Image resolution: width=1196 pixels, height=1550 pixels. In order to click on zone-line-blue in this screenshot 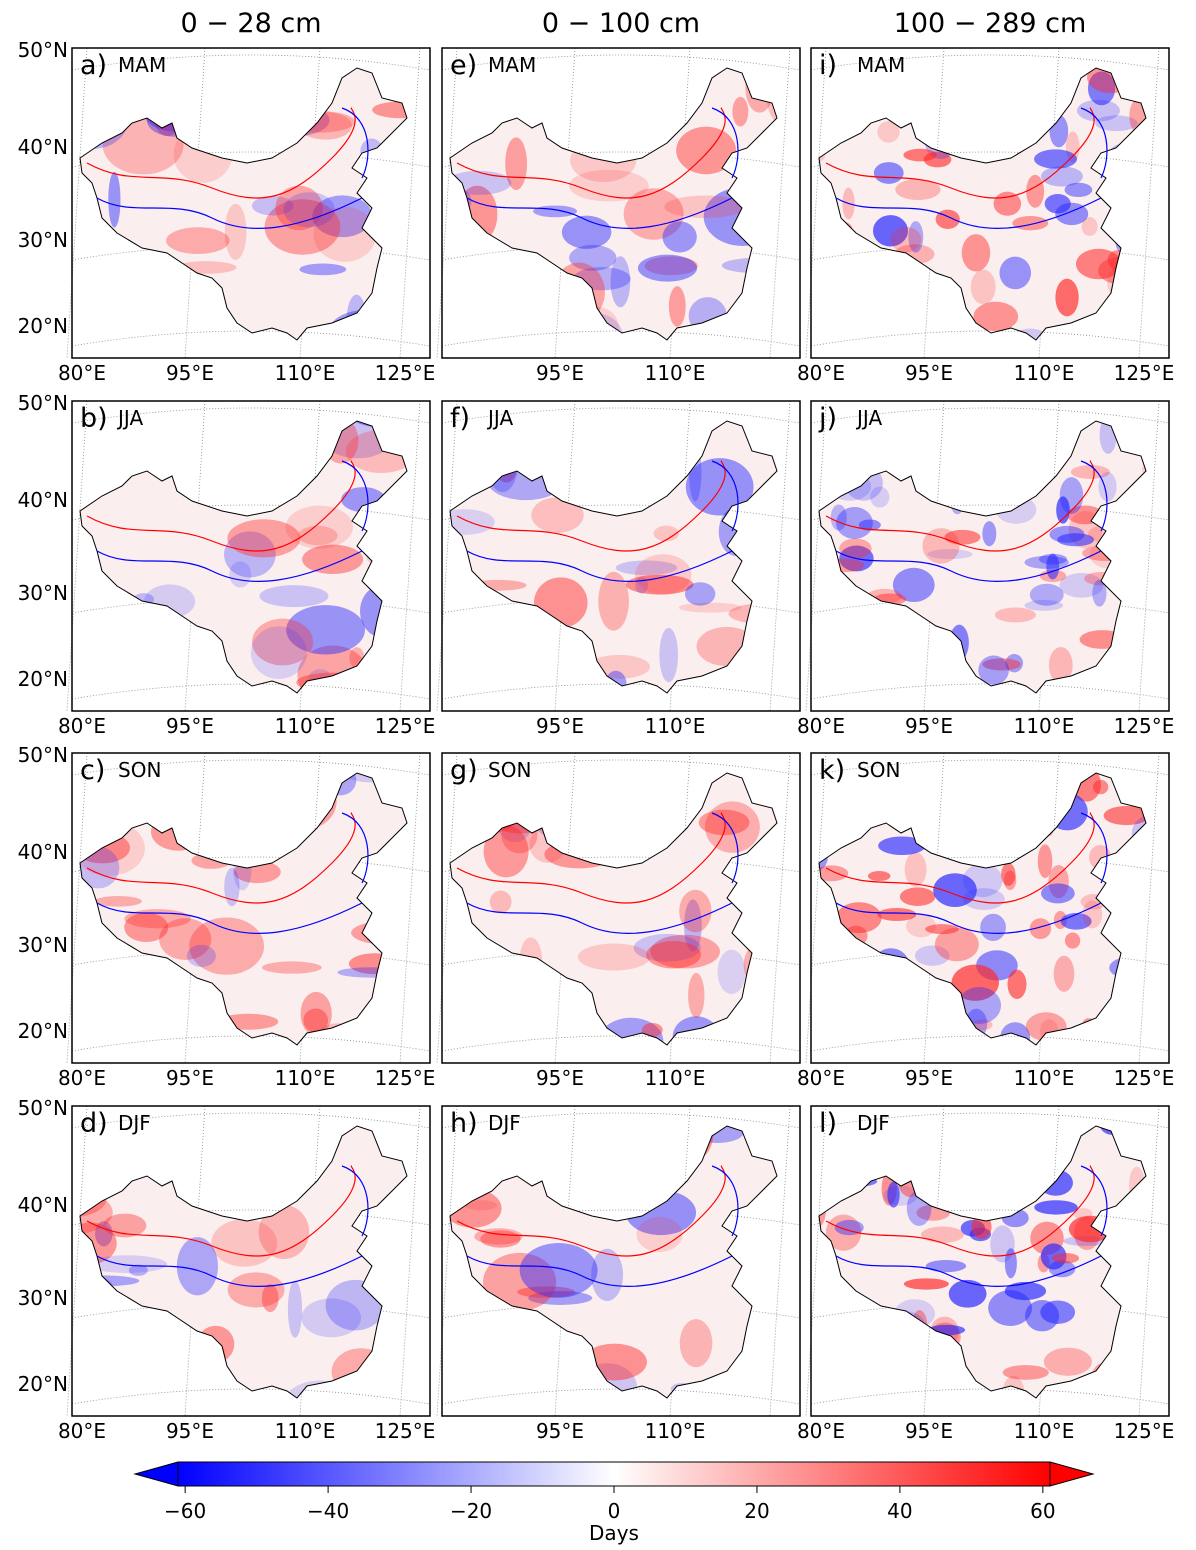, I will do `click(232, 1226)`.